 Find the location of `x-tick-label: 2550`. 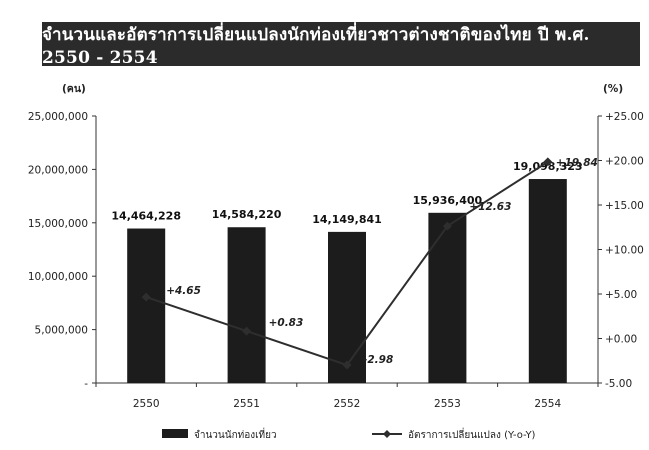

x-tick-label: 2550 is located at coordinates (146, 404).